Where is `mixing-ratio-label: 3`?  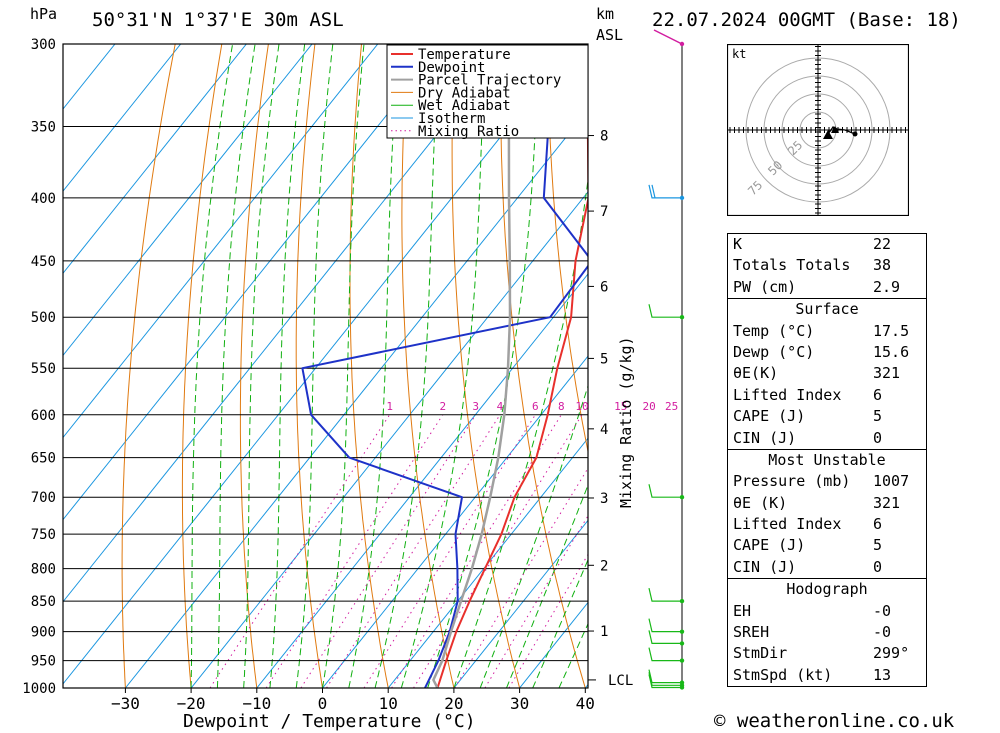 mixing-ratio-label: 3 is located at coordinates (475, 406).